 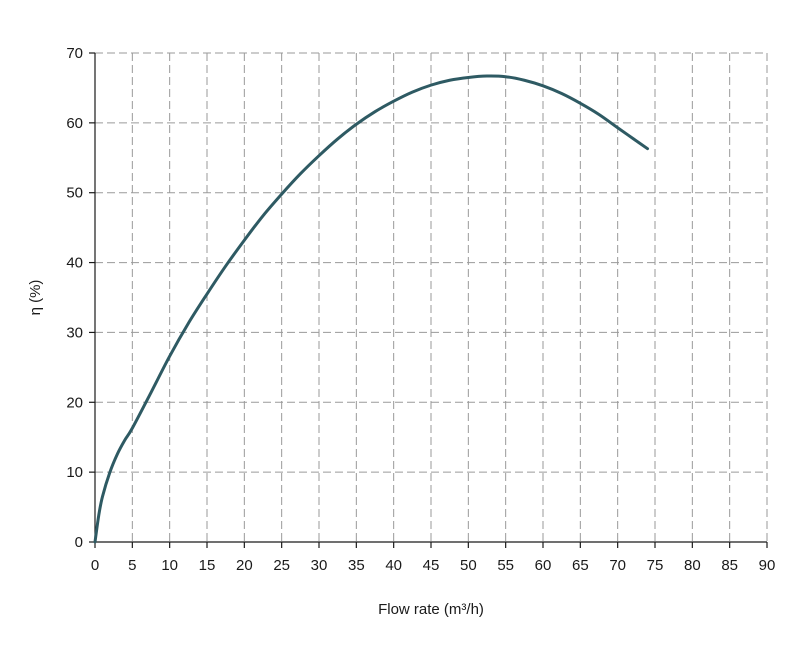 What do you see at coordinates (74, 193) in the screenshot?
I see `y-tick-label: 50` at bounding box center [74, 193].